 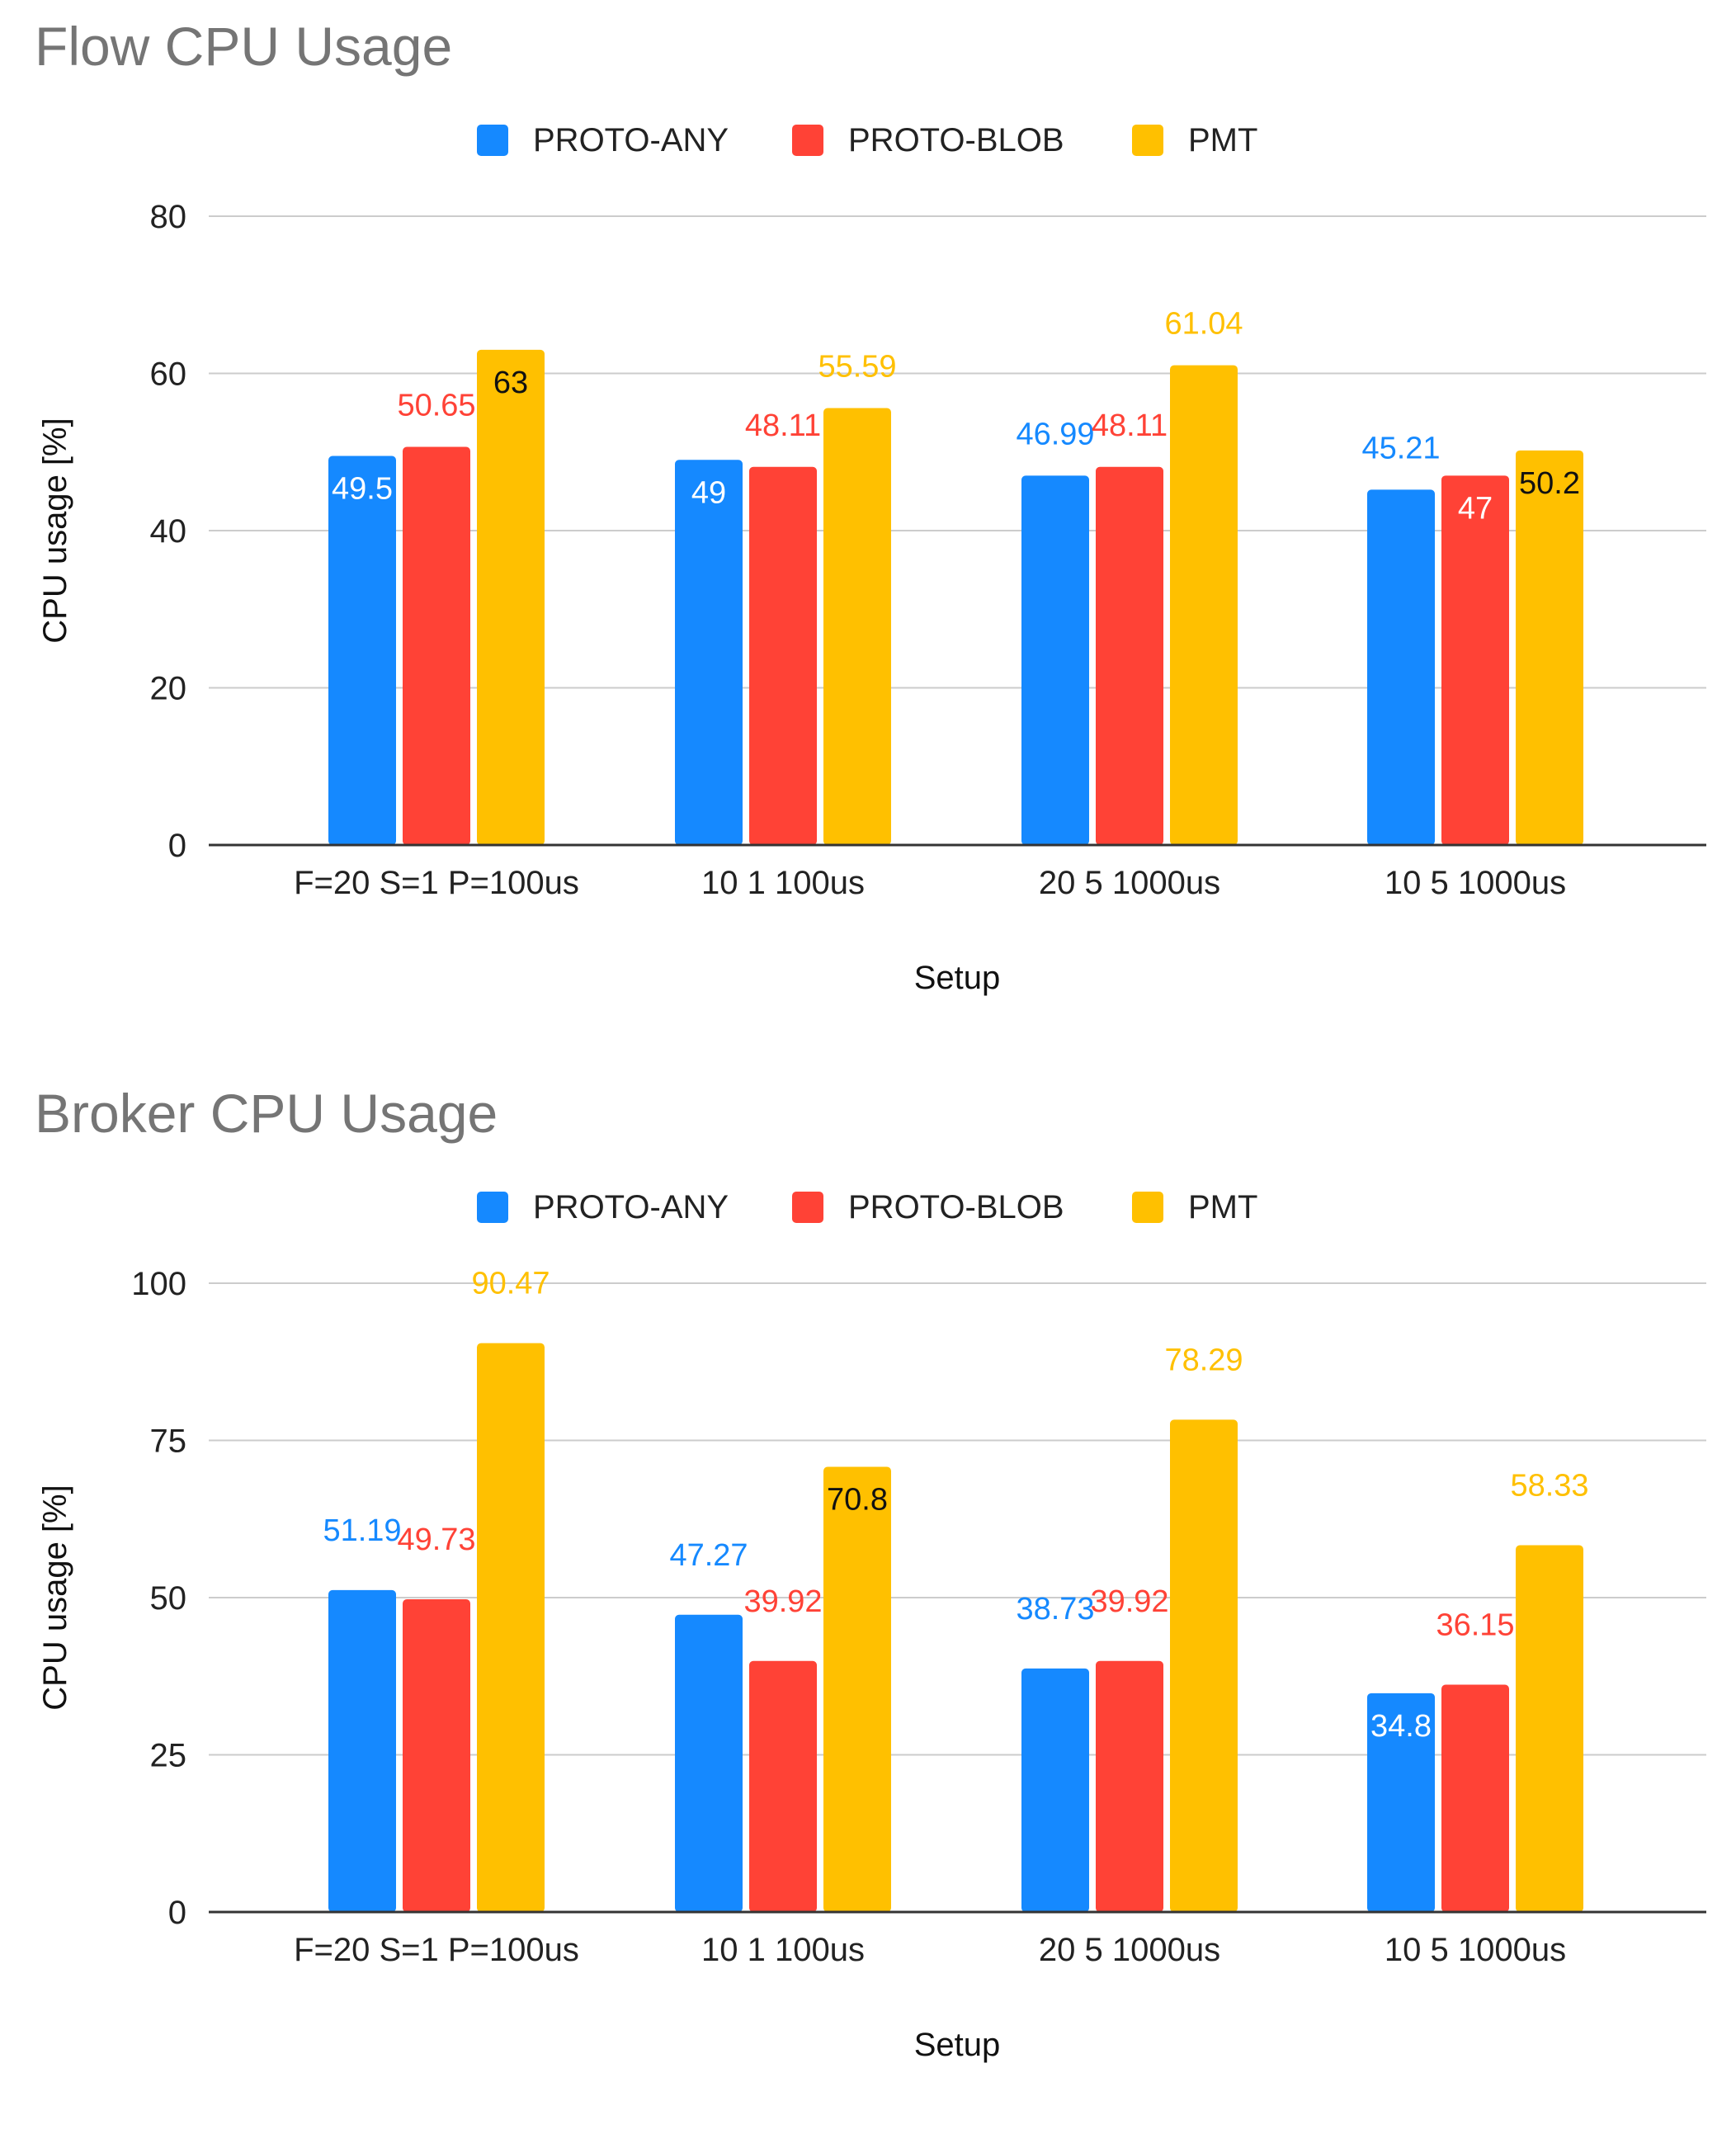 I want to click on data-label: 47.27, so click(x=708, y=1555).